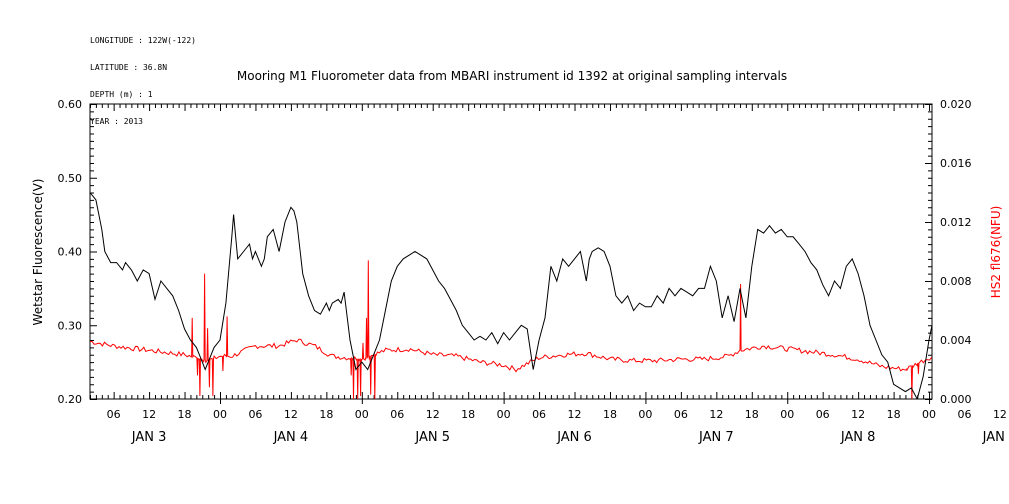  I want to click on y-axis-left-label: Wetstar Fluorescence(V), so click(38, 252).